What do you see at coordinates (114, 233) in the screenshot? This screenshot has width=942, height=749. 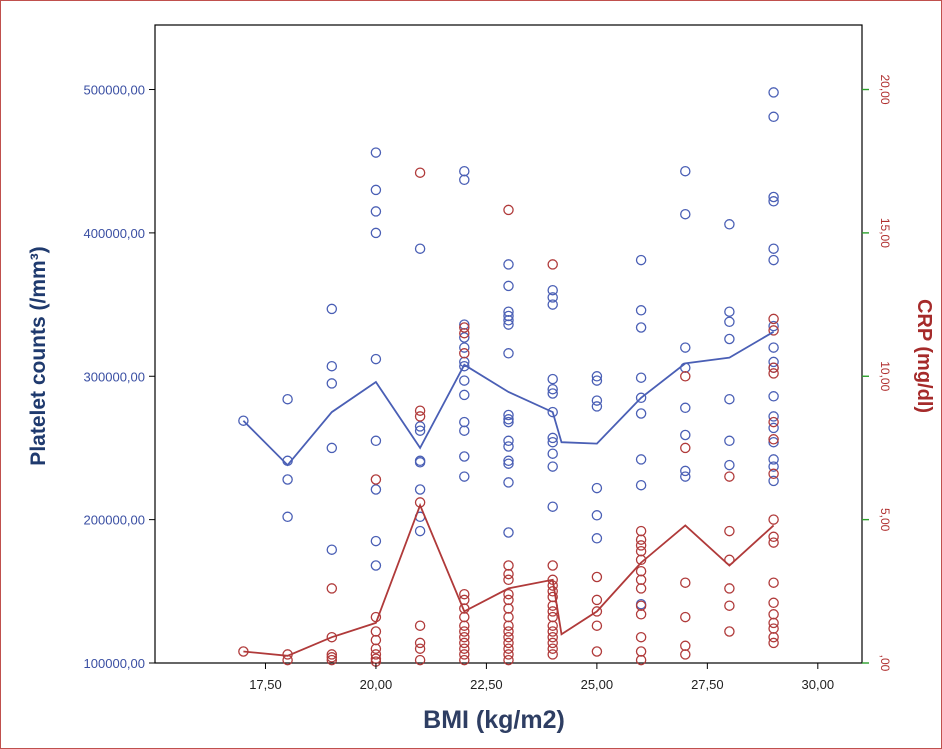 I see `y-tick-label: 400000,00` at bounding box center [114, 233].